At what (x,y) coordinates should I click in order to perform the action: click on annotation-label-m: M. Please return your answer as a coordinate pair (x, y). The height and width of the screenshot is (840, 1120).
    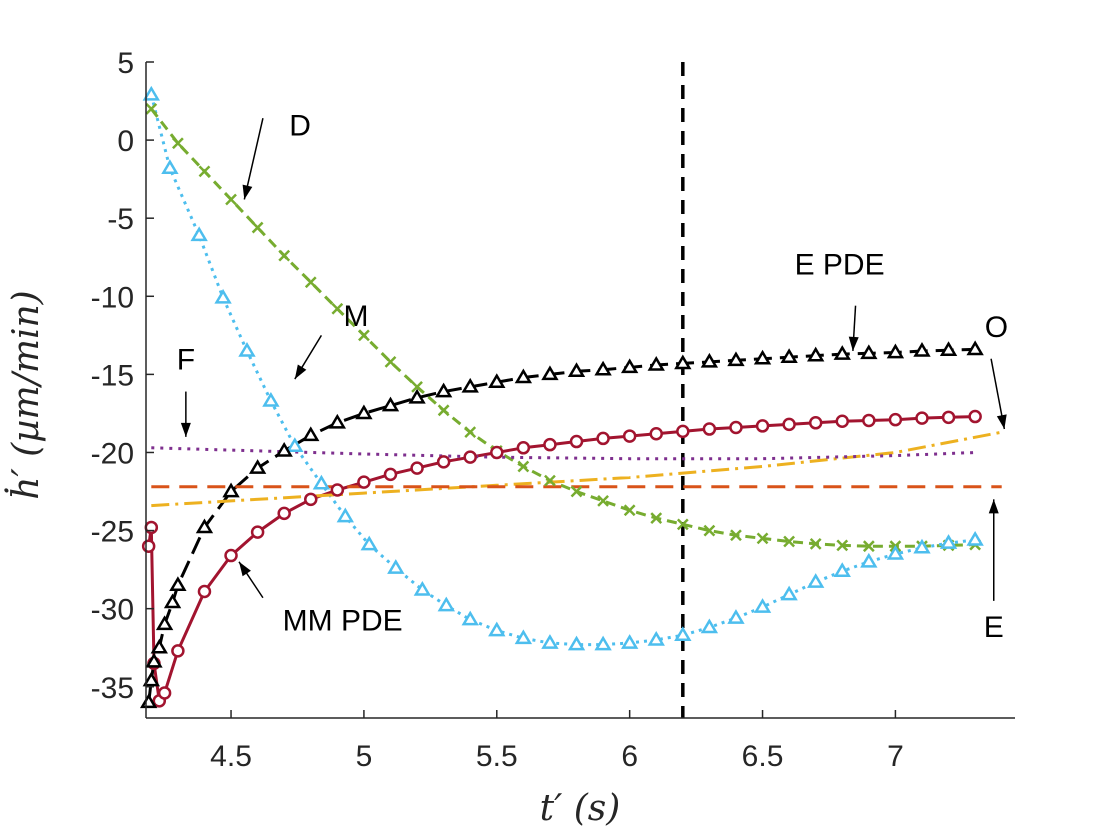
    Looking at the image, I should click on (355, 316).